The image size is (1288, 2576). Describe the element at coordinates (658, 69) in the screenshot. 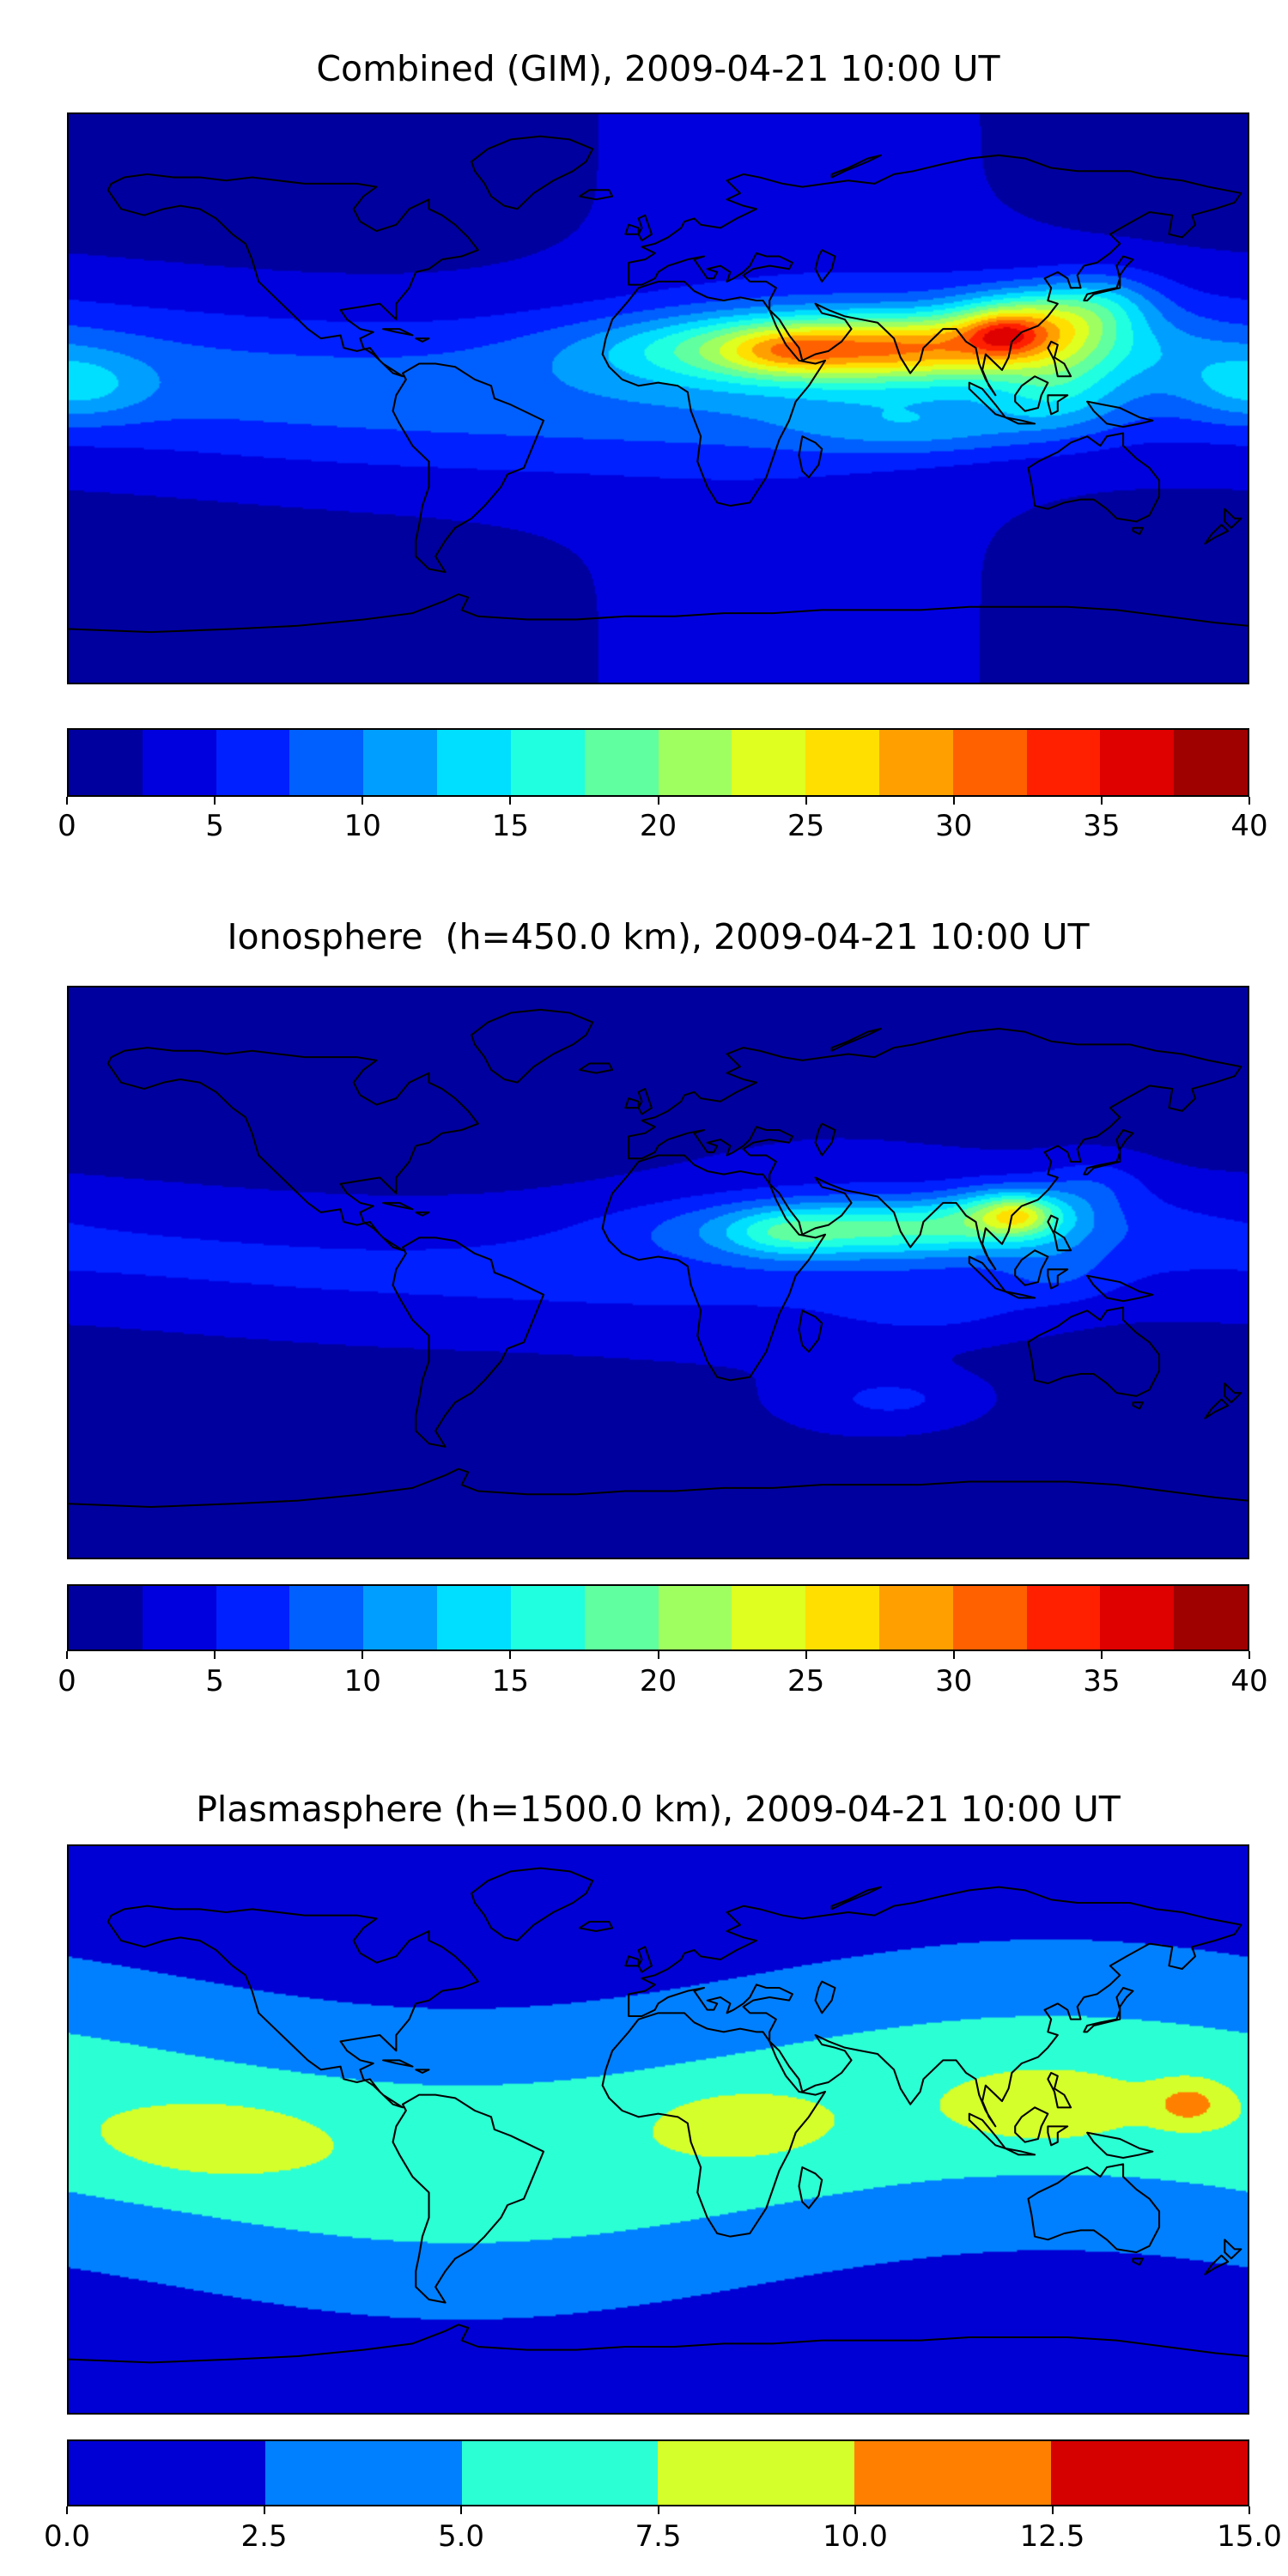

I see `panel-title: Combined (GIM), 2009-04-21 10:00 UT` at that location.